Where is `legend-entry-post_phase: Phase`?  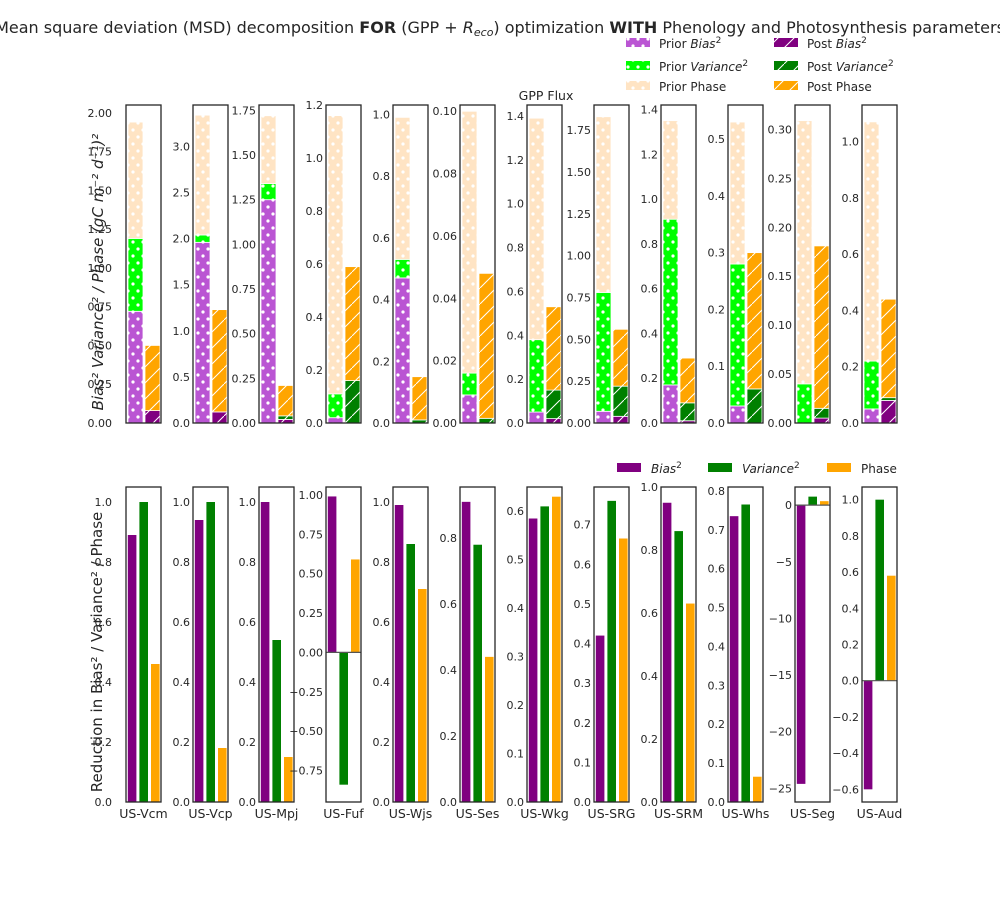 legend-entry-post_phase: Phase is located at coordinates (862, 469).